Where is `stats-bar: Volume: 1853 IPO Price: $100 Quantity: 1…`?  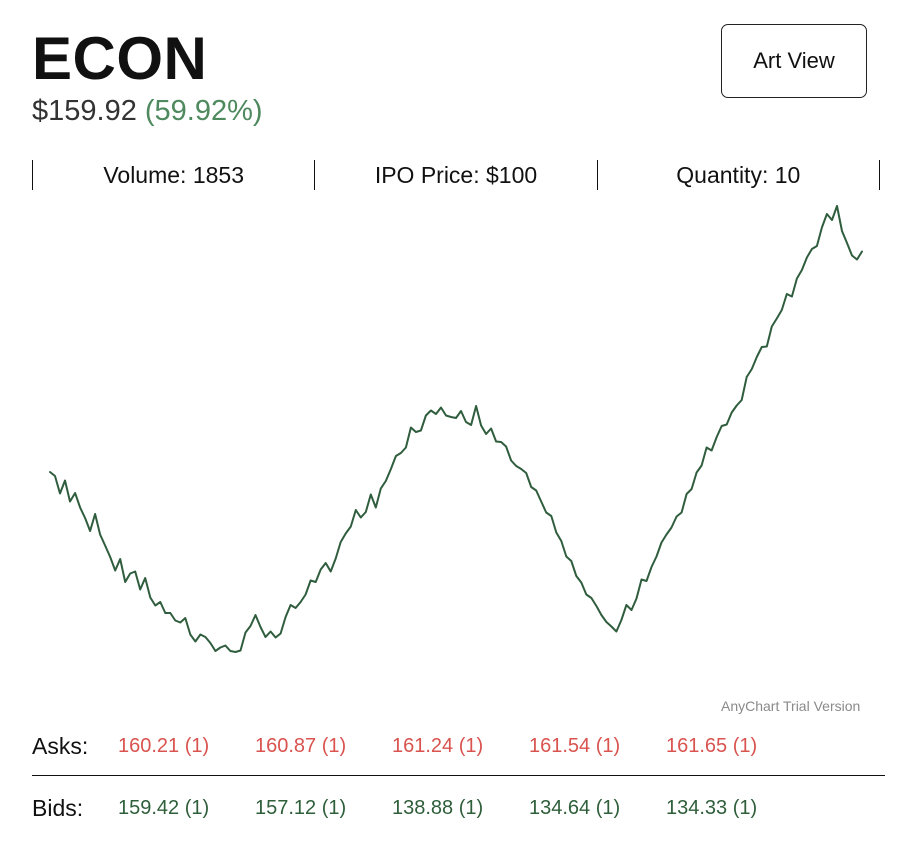
stats-bar: Volume: 1853 IPO Price: $100 Quantity: 1… is located at coordinates (456, 175).